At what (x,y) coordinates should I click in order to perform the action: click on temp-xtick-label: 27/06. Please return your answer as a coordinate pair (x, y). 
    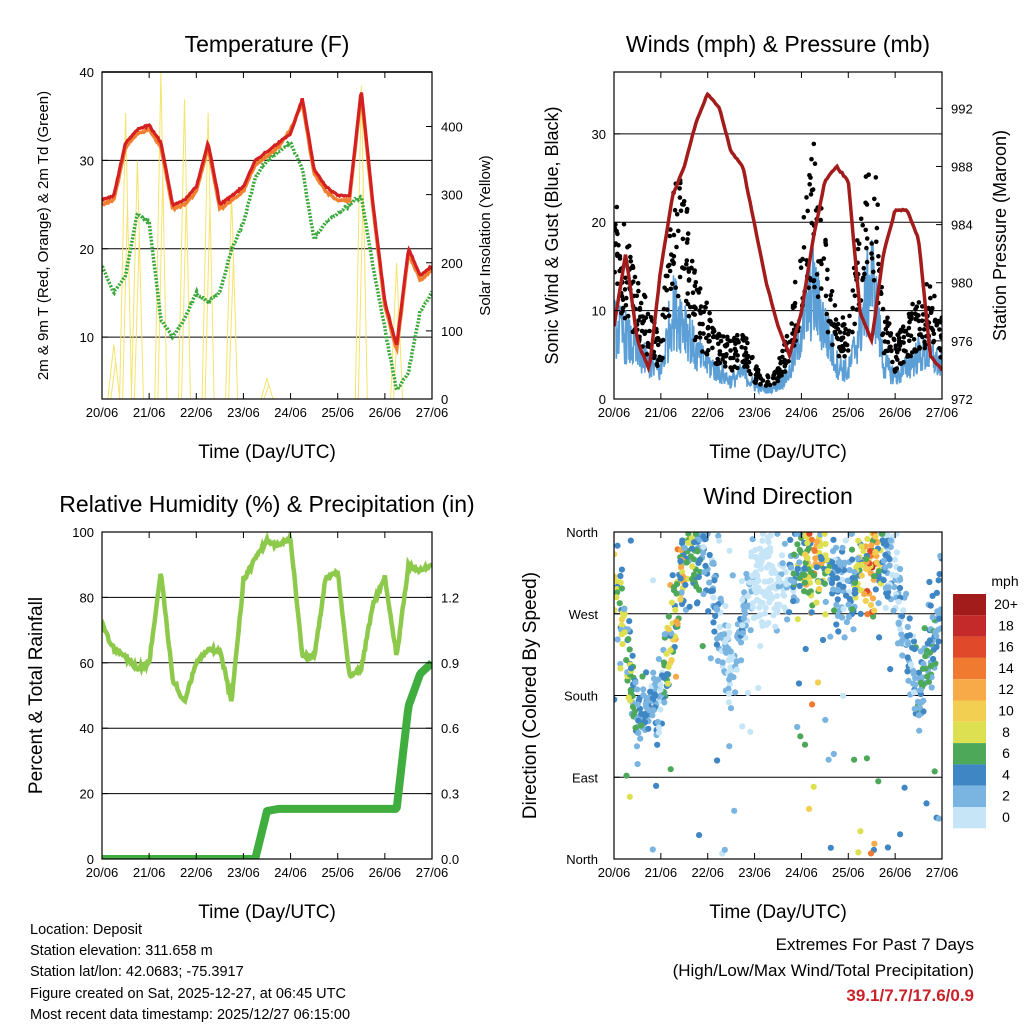
    Looking at the image, I should click on (432, 412).